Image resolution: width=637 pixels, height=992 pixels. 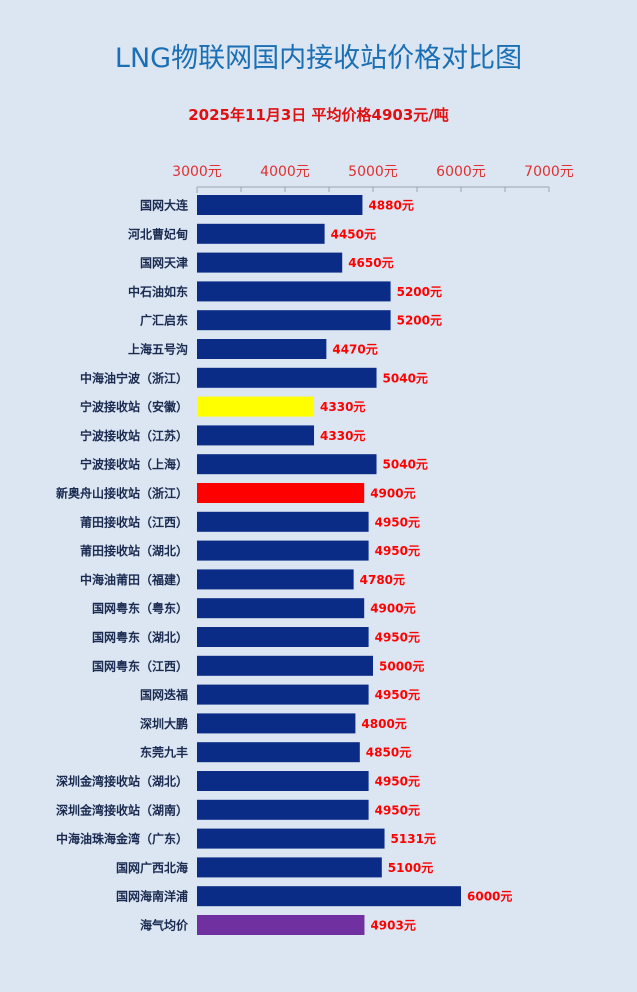 What do you see at coordinates (134, 464) in the screenshot?
I see `category-label: 宁波接收站（上海）` at bounding box center [134, 464].